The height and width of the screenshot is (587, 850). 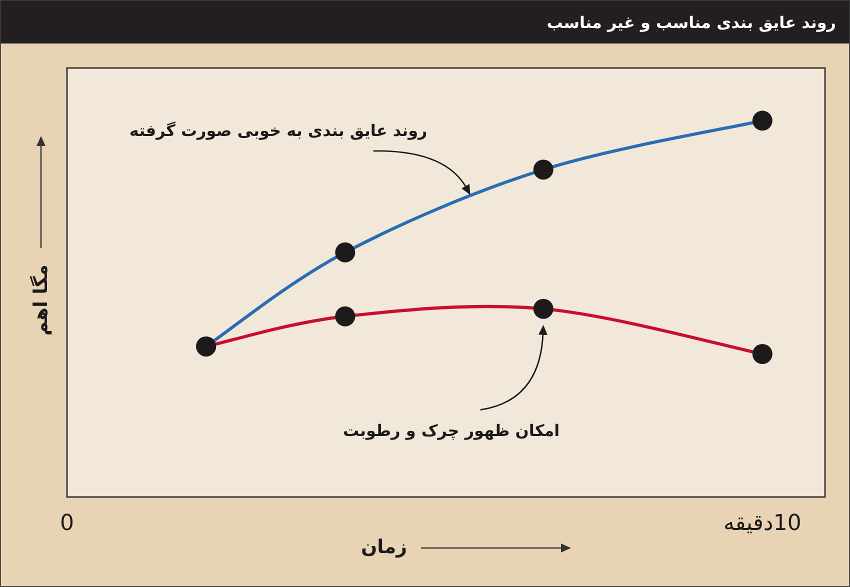 What do you see at coordinates (41, 300) in the screenshot?
I see `ylabel: مگا اهم` at bounding box center [41, 300].